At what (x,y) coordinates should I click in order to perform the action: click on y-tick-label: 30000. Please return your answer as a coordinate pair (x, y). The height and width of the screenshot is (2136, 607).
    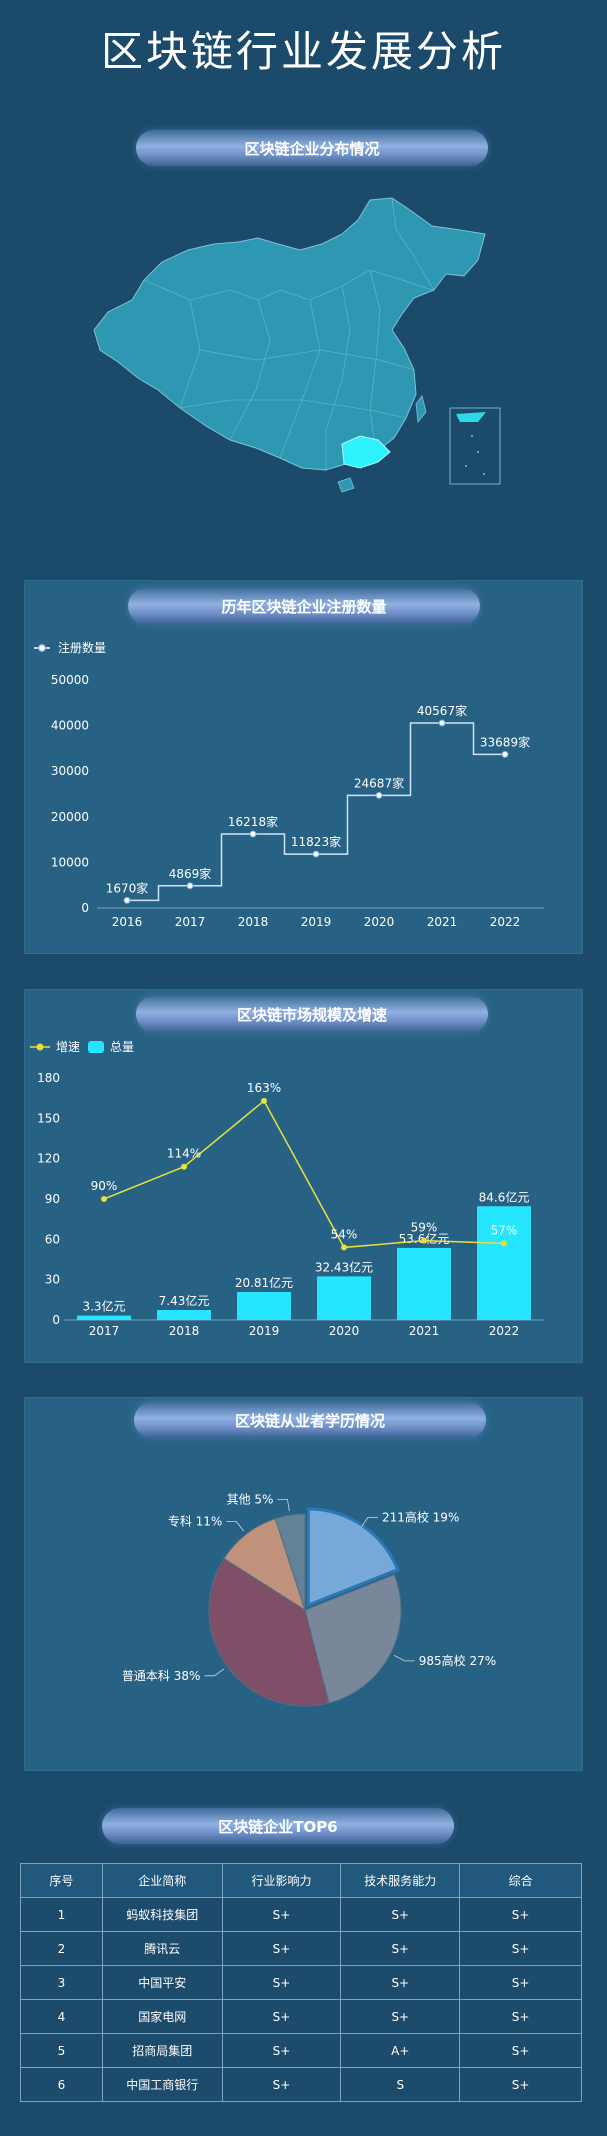
    Looking at the image, I should click on (70, 771).